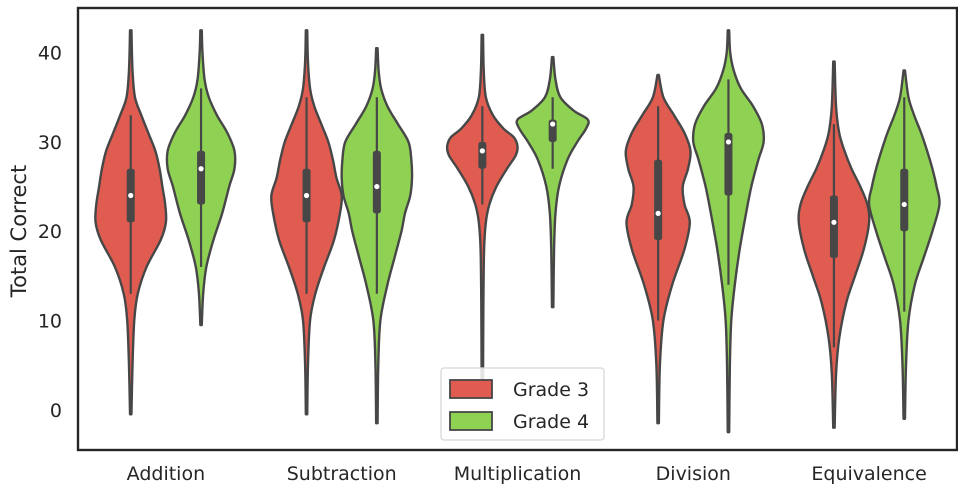 The height and width of the screenshot is (485, 958). I want to click on violin-grade-4-addition, so click(201, 178).